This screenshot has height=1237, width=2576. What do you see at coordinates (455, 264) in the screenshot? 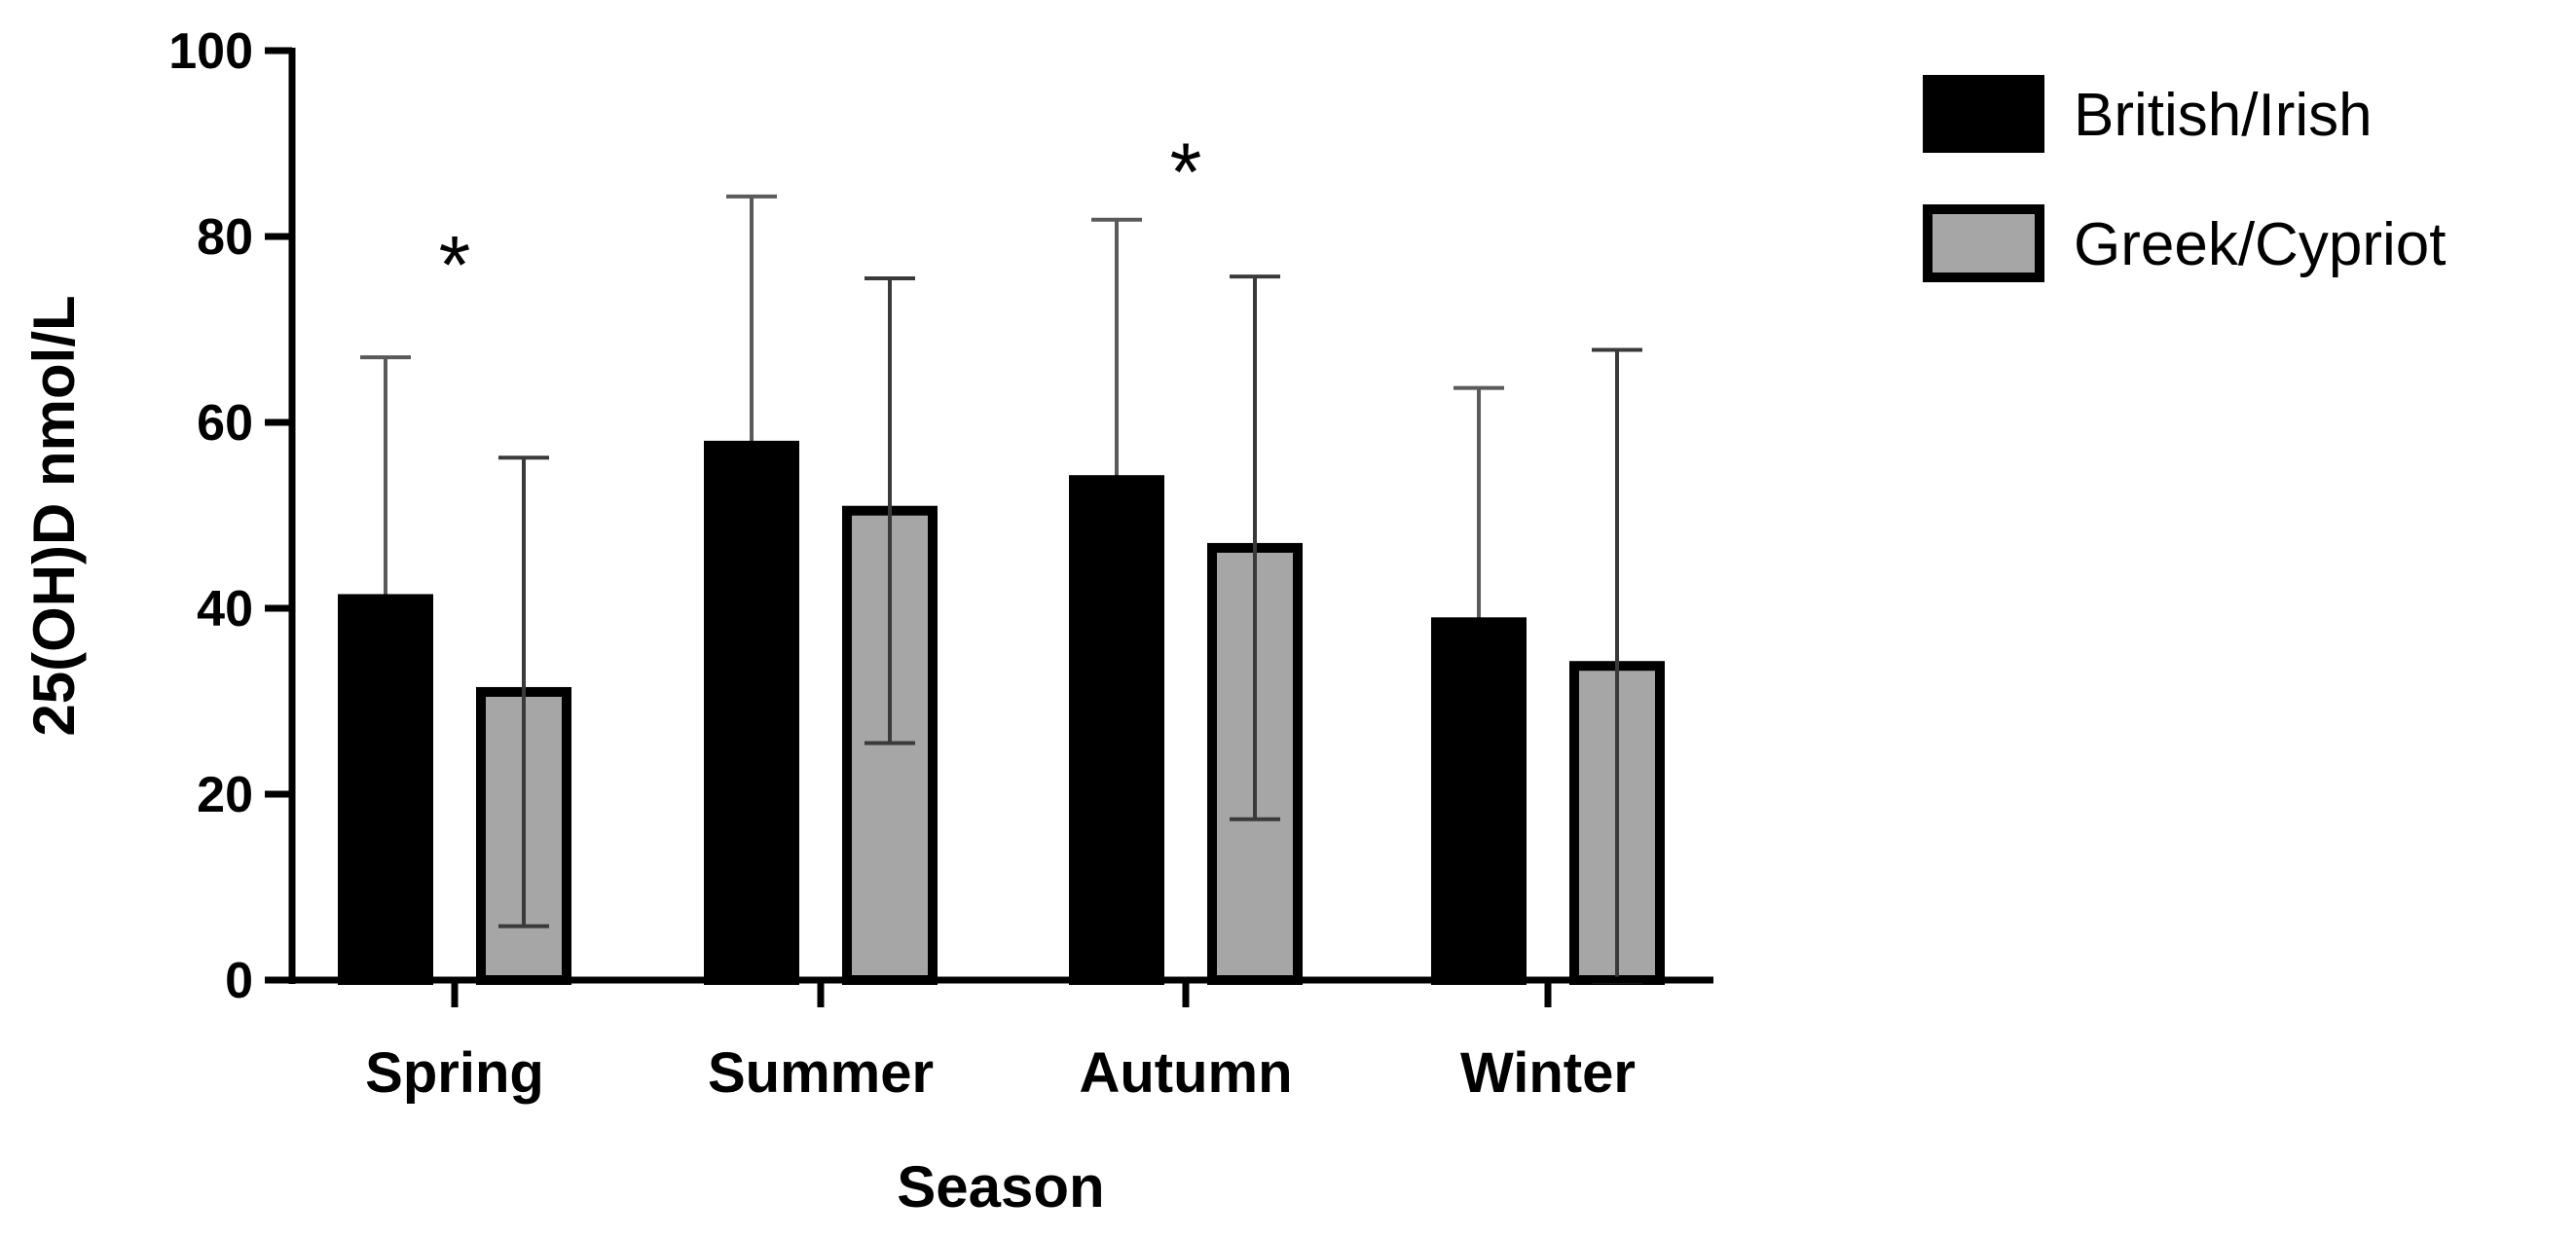
I see `significance-marker-spring: *` at bounding box center [455, 264].